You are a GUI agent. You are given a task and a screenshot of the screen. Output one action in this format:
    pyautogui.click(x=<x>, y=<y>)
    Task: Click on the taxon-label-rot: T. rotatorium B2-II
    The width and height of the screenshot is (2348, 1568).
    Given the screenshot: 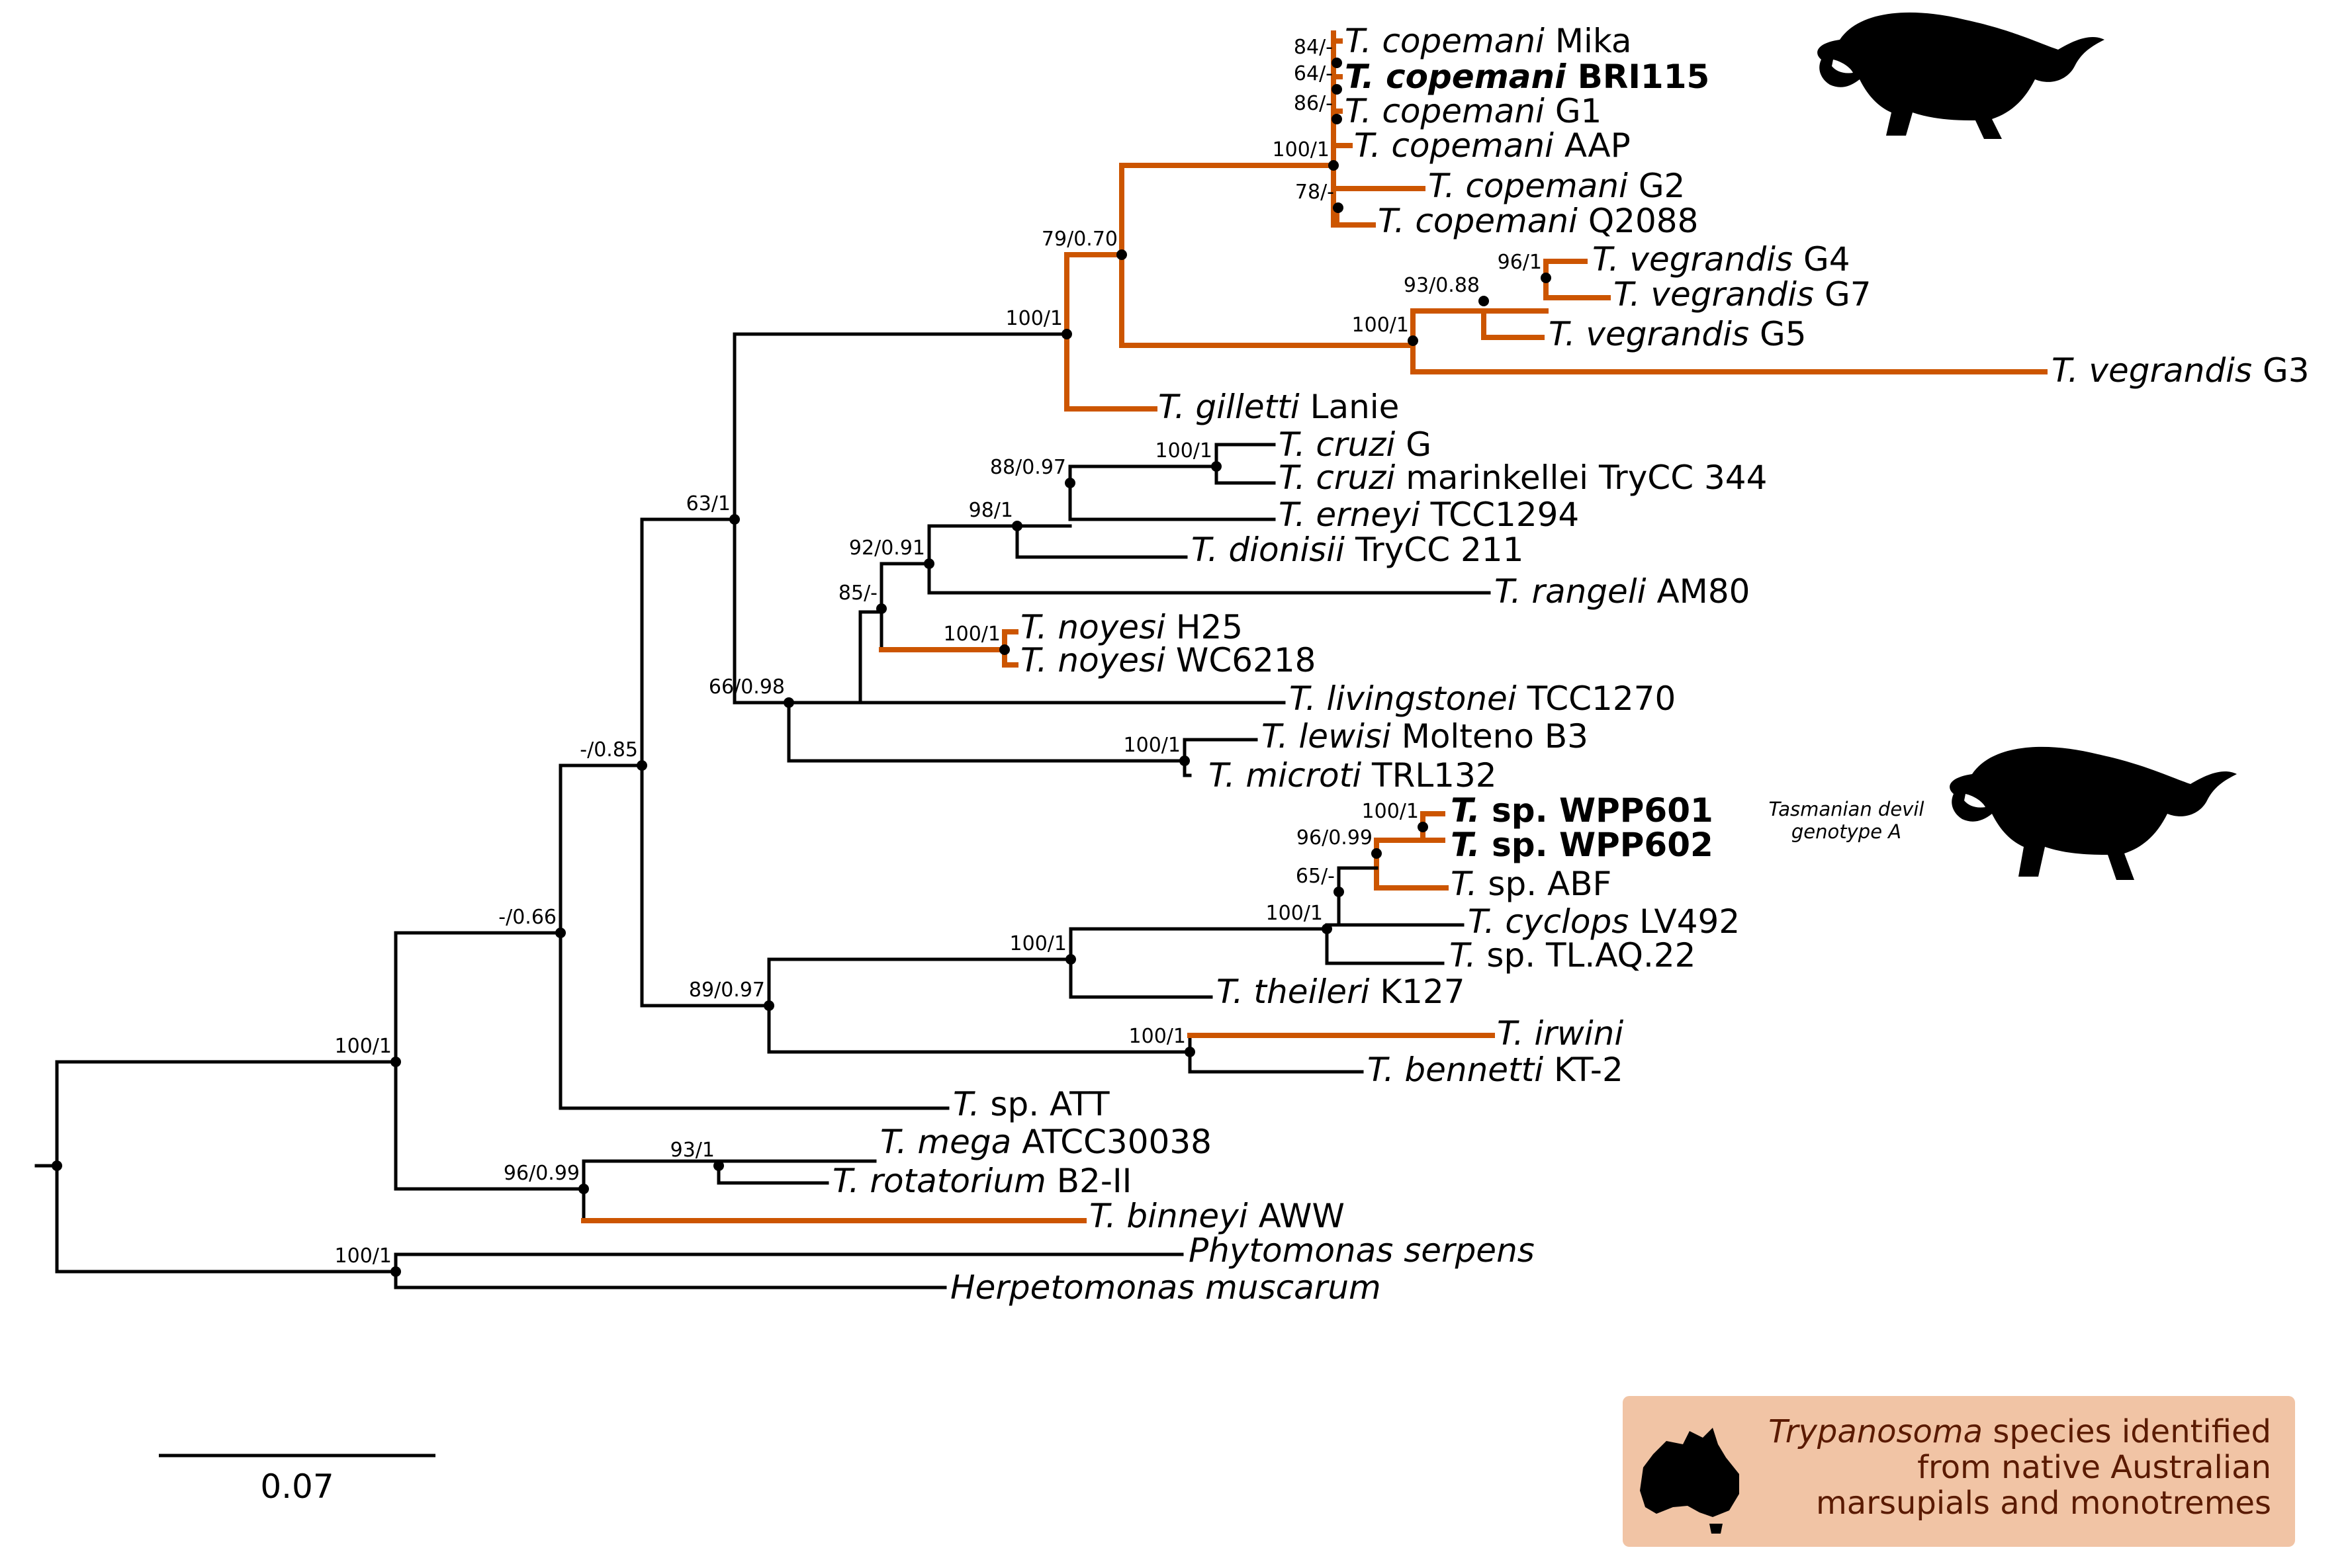 What is the action you would take?
    pyautogui.click(x=982, y=1181)
    